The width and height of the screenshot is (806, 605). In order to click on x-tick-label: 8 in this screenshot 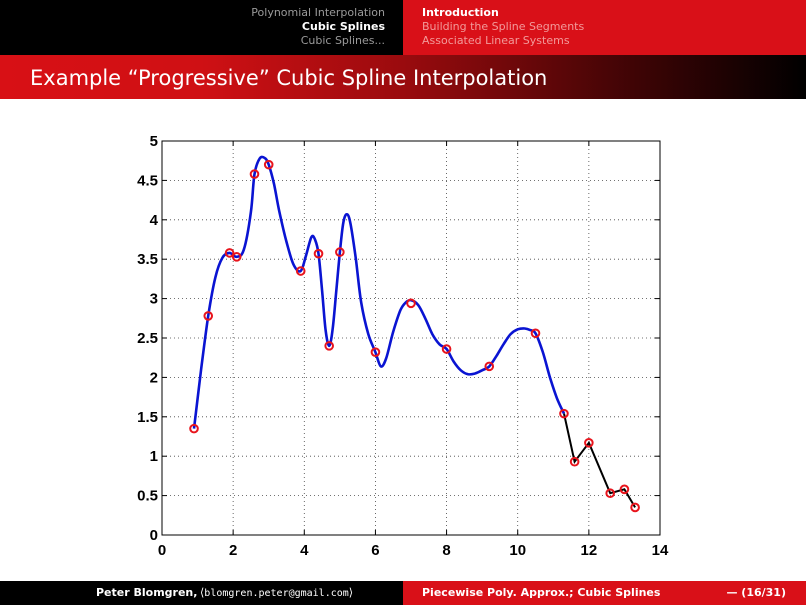, I will do `click(446, 550)`.